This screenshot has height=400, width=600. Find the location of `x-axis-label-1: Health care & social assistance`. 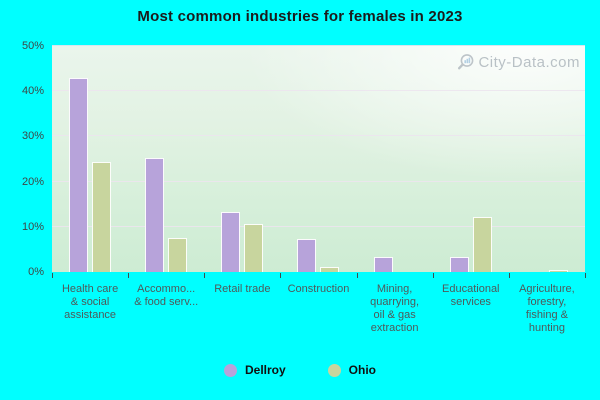

x-axis-label-1: Health care & social assistance is located at coordinates (90, 302).